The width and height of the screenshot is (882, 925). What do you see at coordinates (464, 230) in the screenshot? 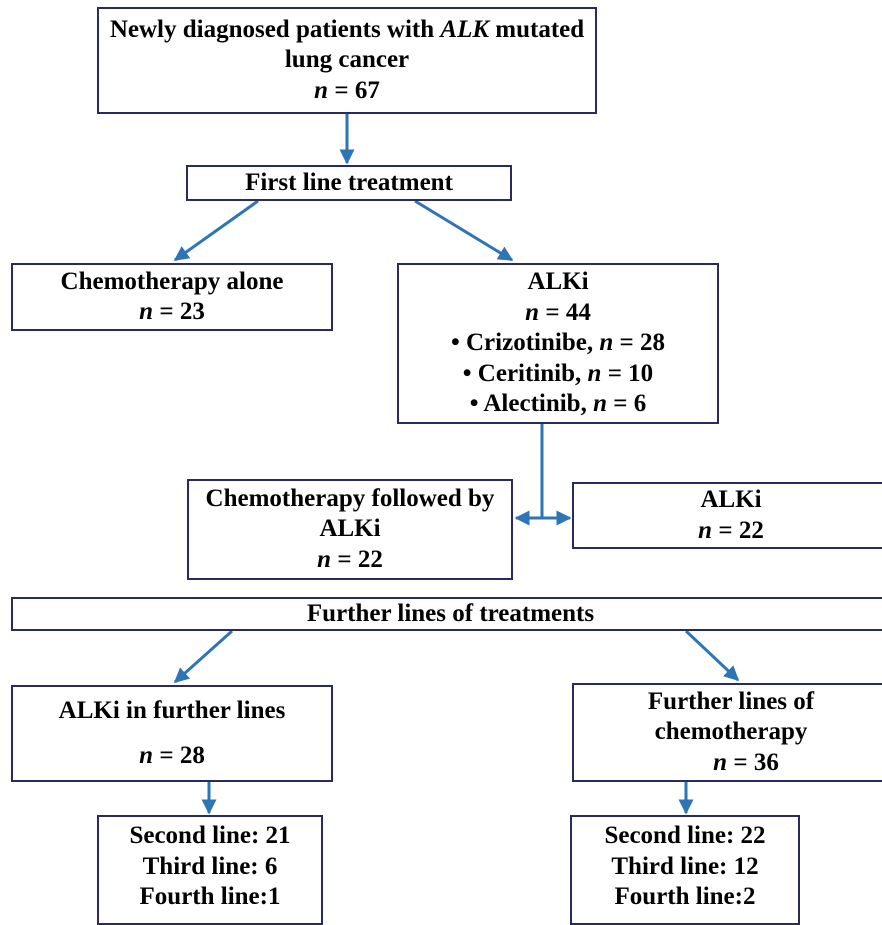
I see `arrow-first-to-alki` at bounding box center [464, 230].